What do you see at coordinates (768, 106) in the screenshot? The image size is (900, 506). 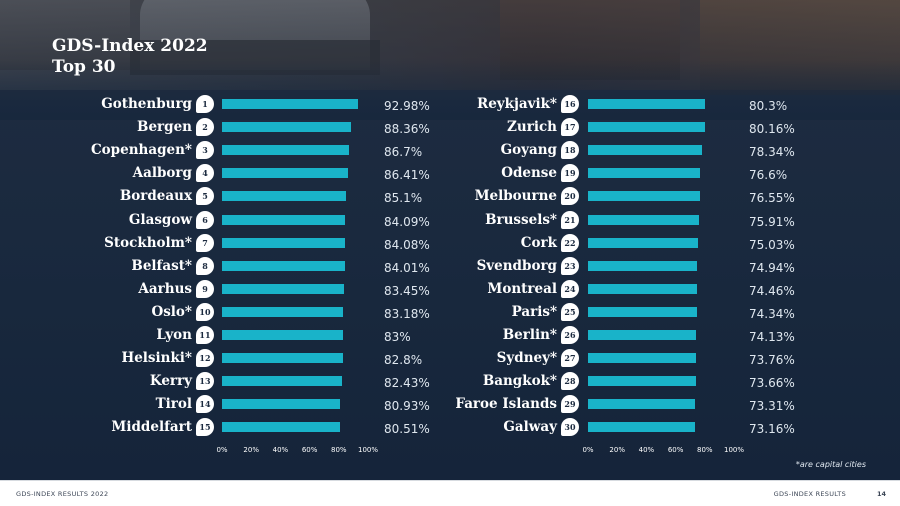 I see `value-label: 80.3%` at bounding box center [768, 106].